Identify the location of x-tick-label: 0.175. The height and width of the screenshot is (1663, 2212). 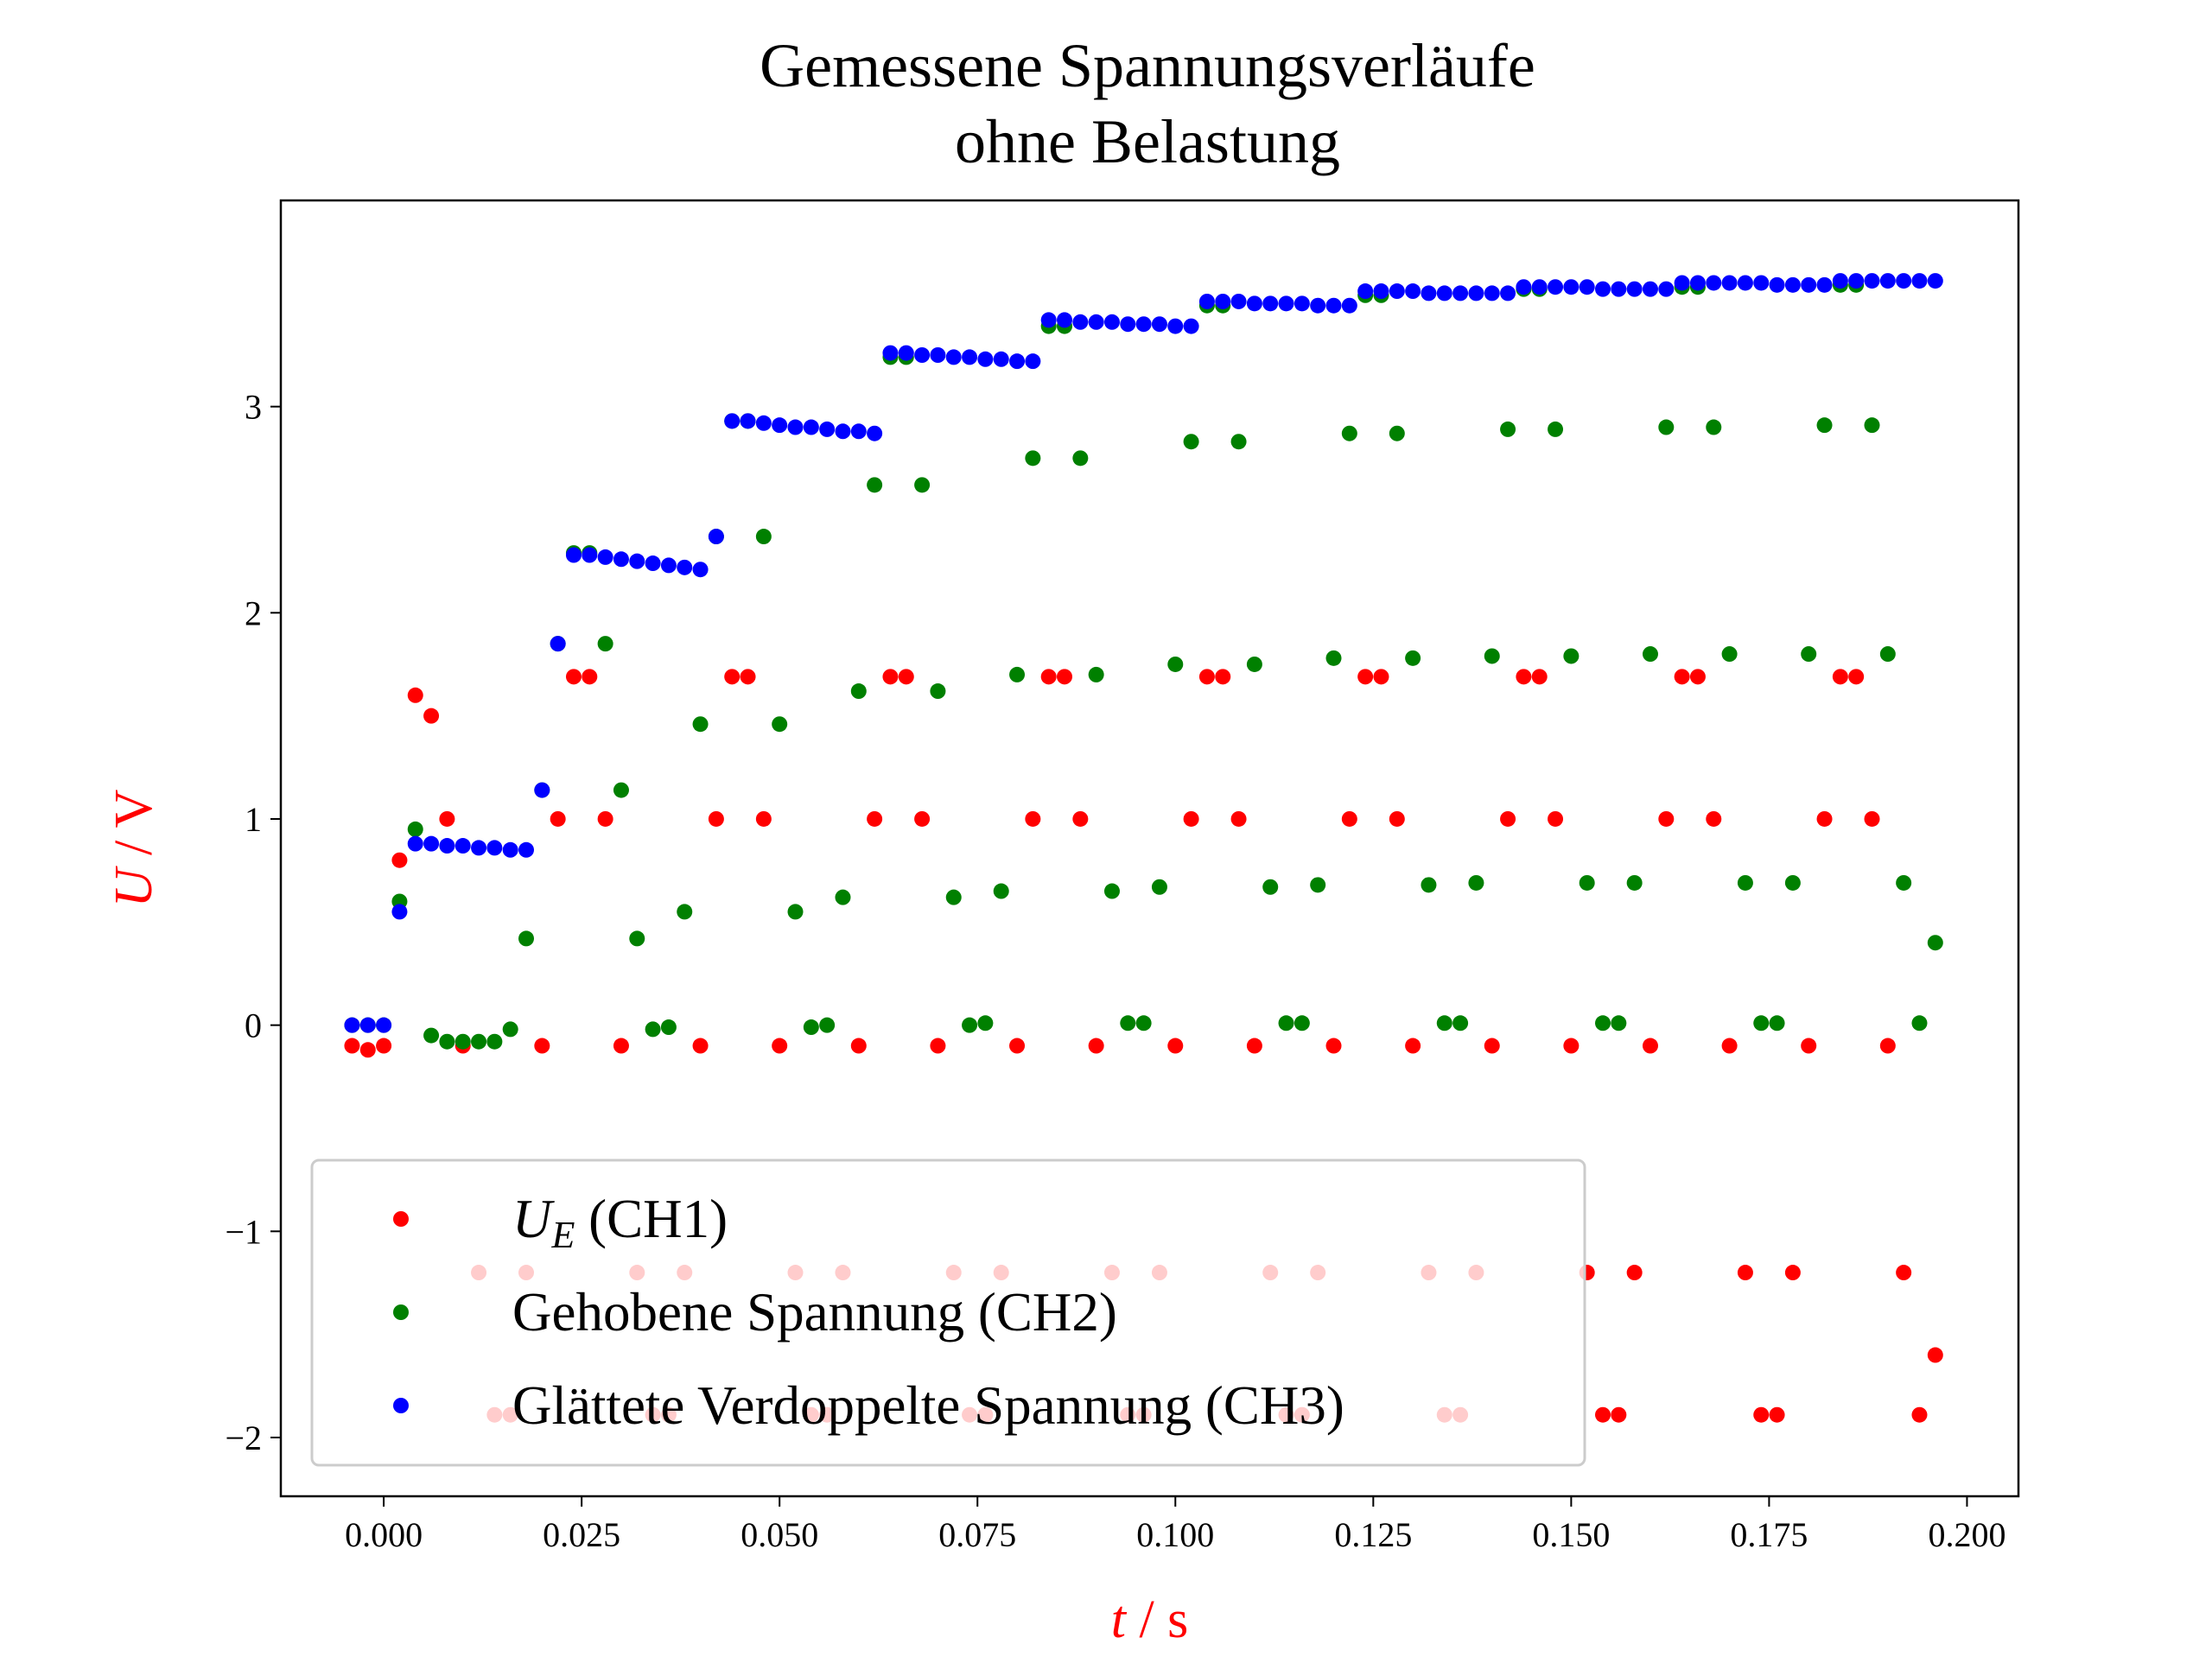
(1769, 1535).